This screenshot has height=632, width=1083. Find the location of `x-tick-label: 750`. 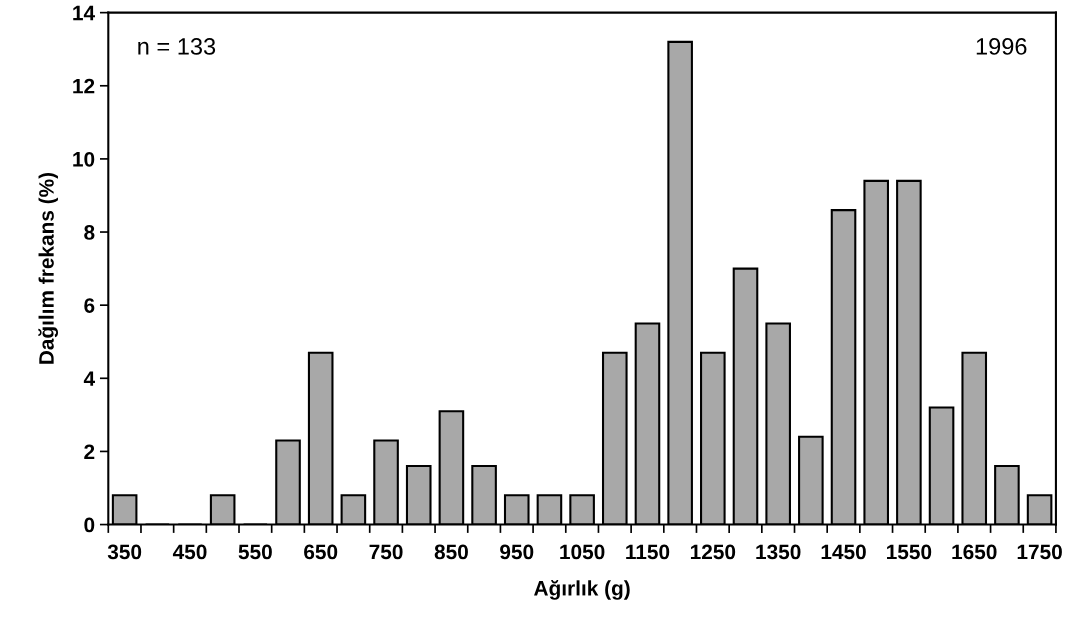

x-tick-label: 750 is located at coordinates (386, 552).